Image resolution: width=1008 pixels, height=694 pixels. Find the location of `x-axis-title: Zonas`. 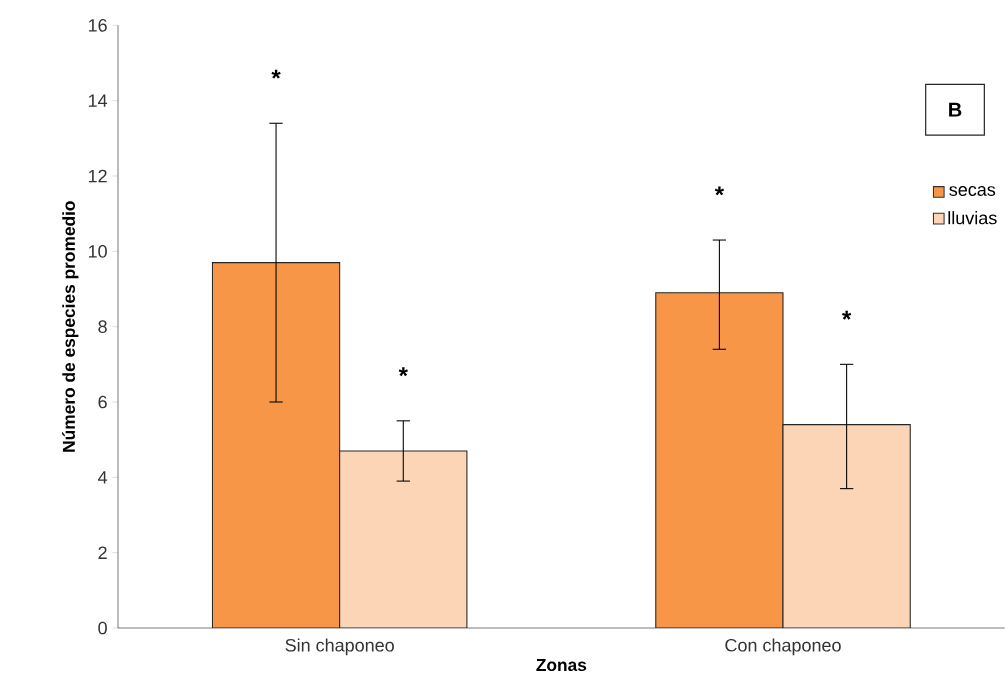

x-axis-title: Zonas is located at coordinates (561, 665).